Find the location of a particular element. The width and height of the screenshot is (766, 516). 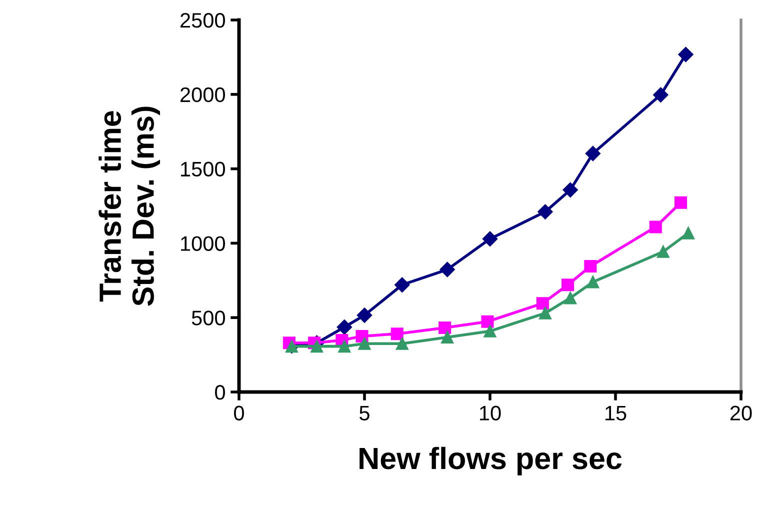

x-tick-label: 5 is located at coordinates (365, 413).